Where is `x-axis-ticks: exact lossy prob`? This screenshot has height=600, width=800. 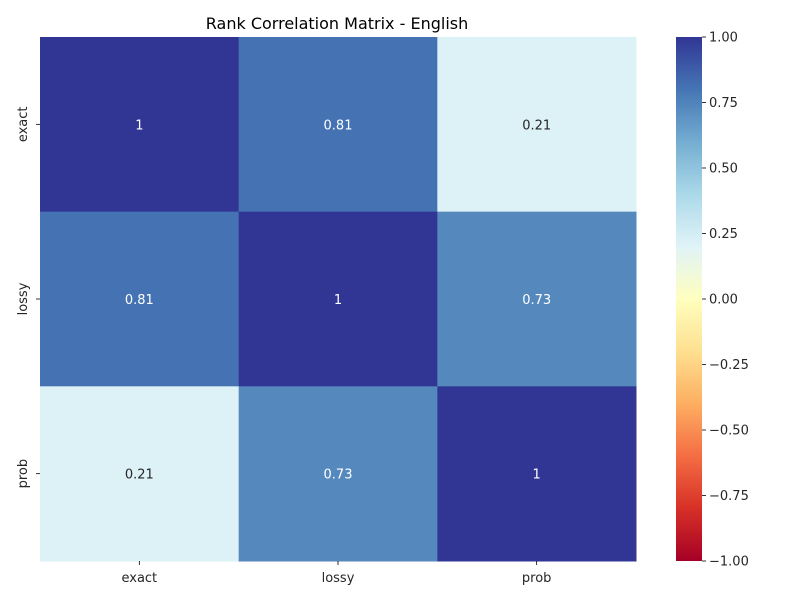
x-axis-ticks: exact lossy prob is located at coordinates (336, 573).